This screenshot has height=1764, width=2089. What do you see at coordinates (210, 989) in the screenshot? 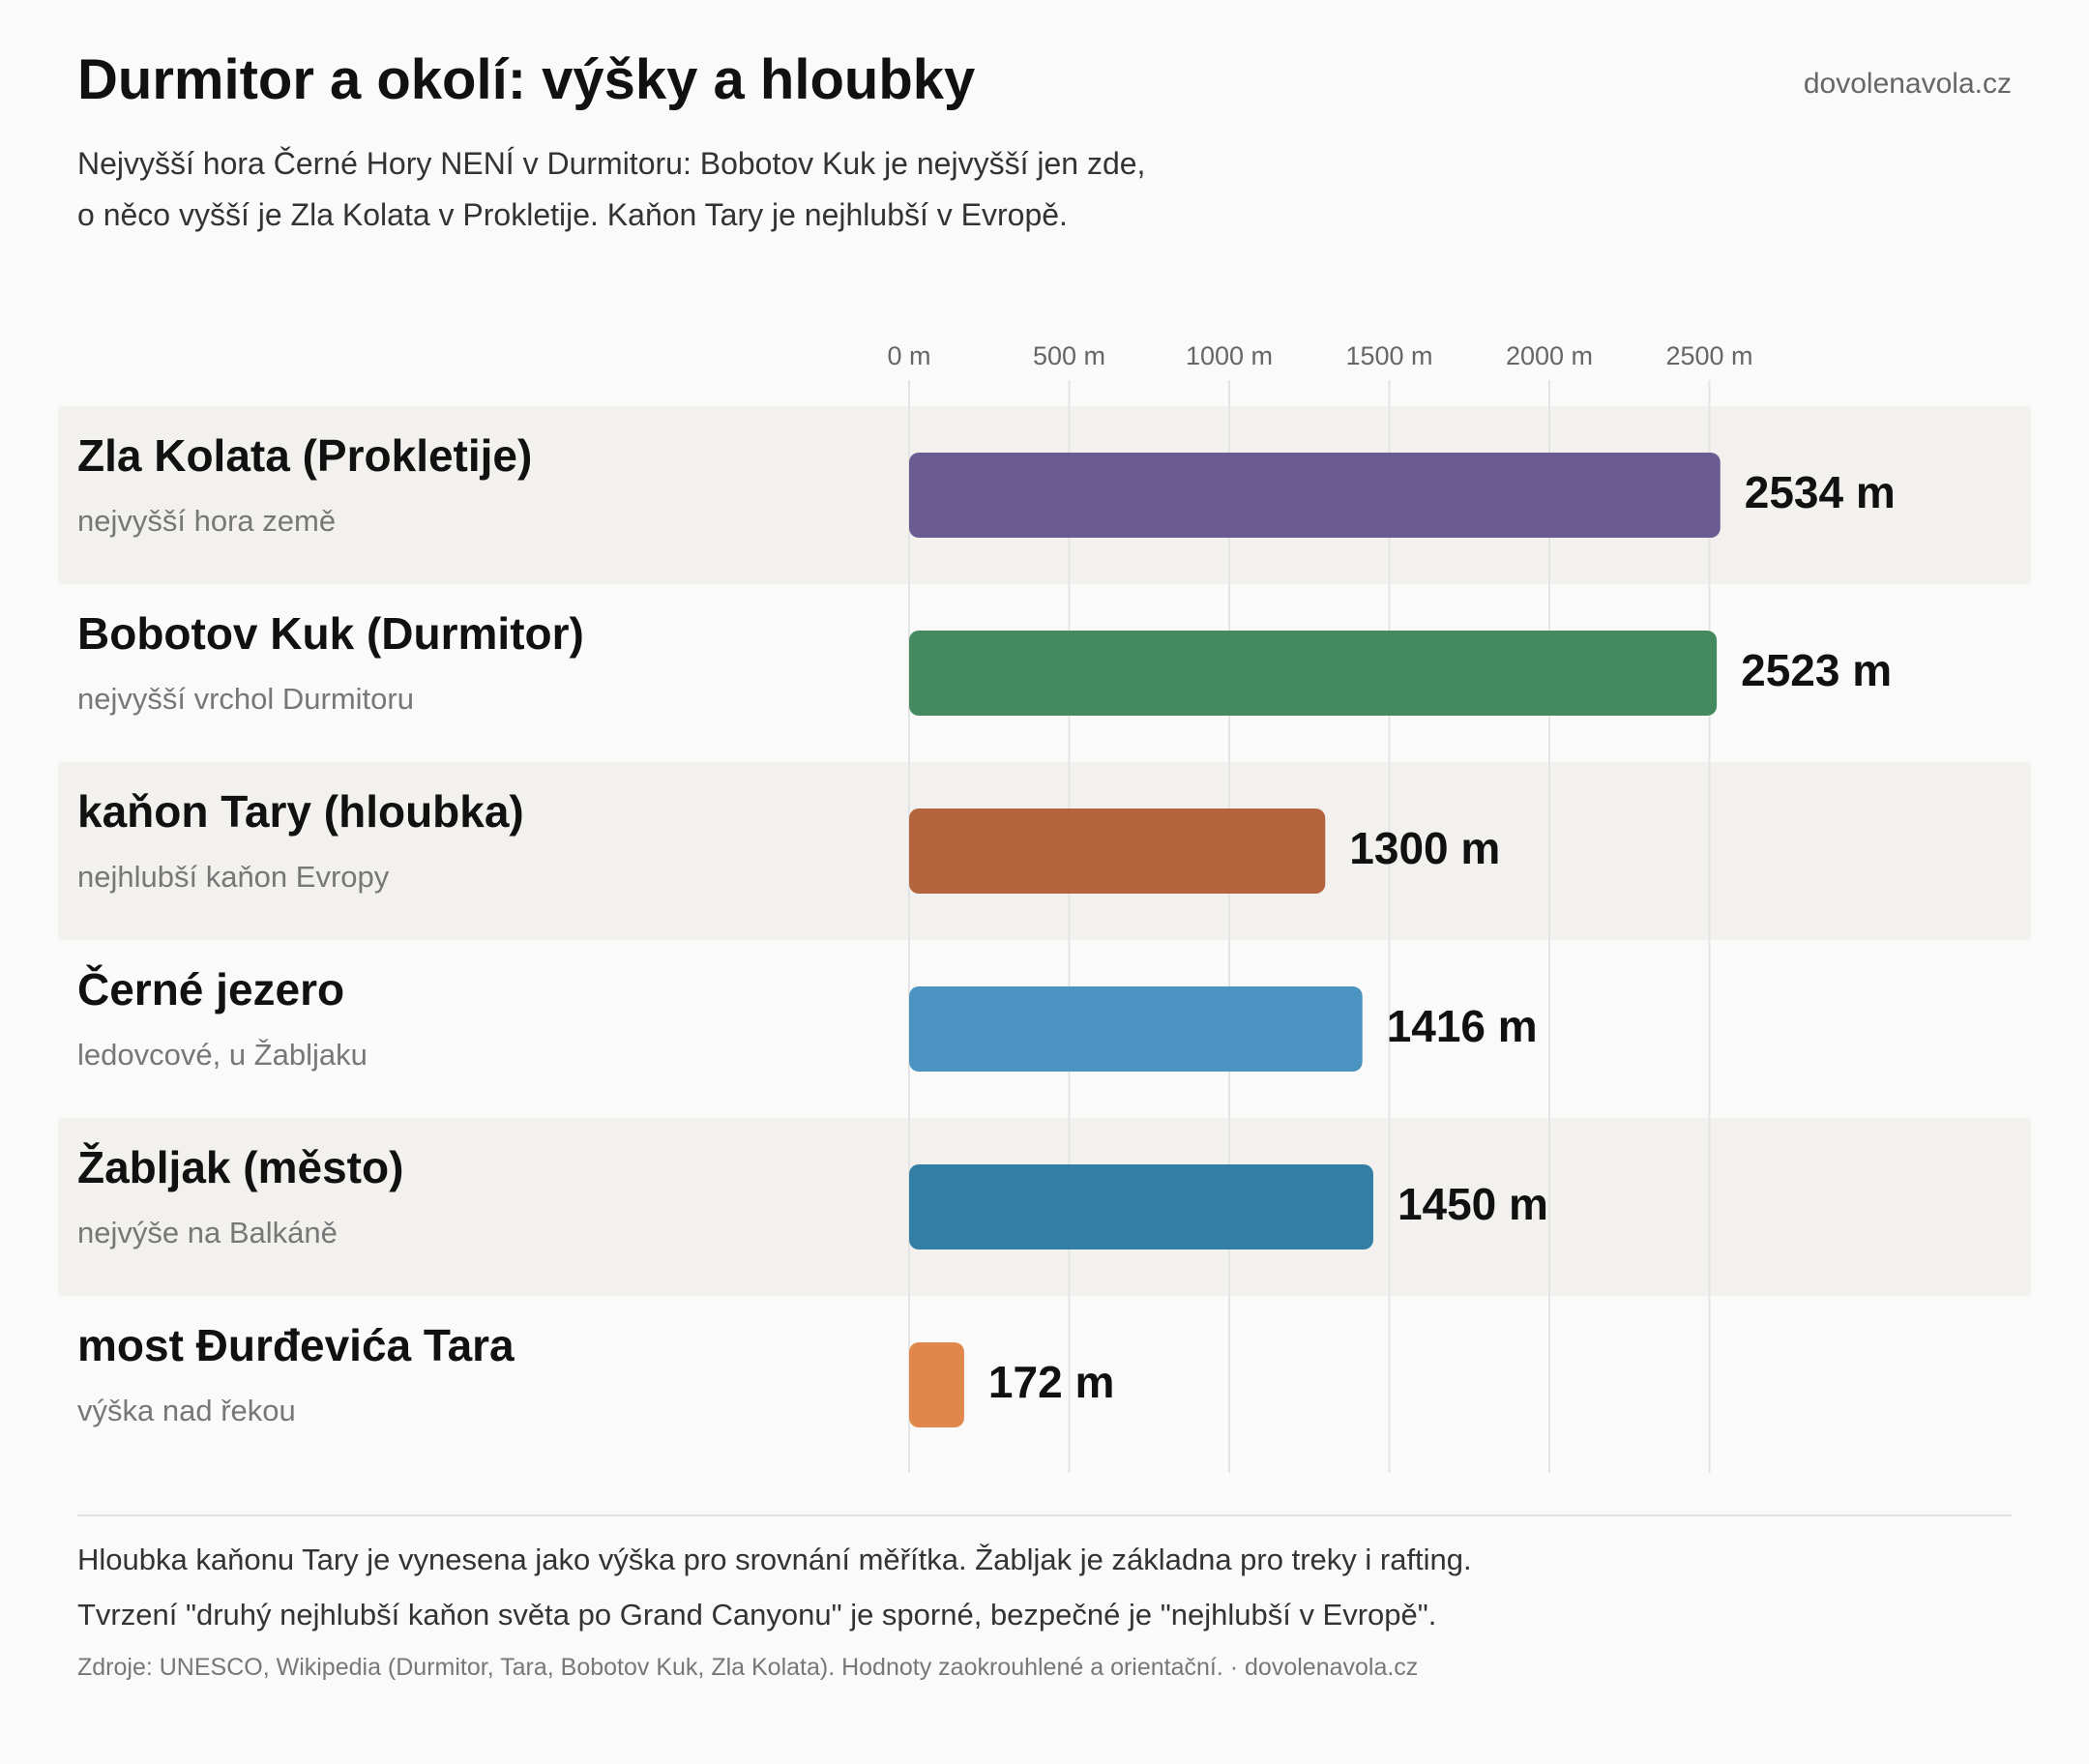
I see `row-name: Černé jezero` at bounding box center [210, 989].